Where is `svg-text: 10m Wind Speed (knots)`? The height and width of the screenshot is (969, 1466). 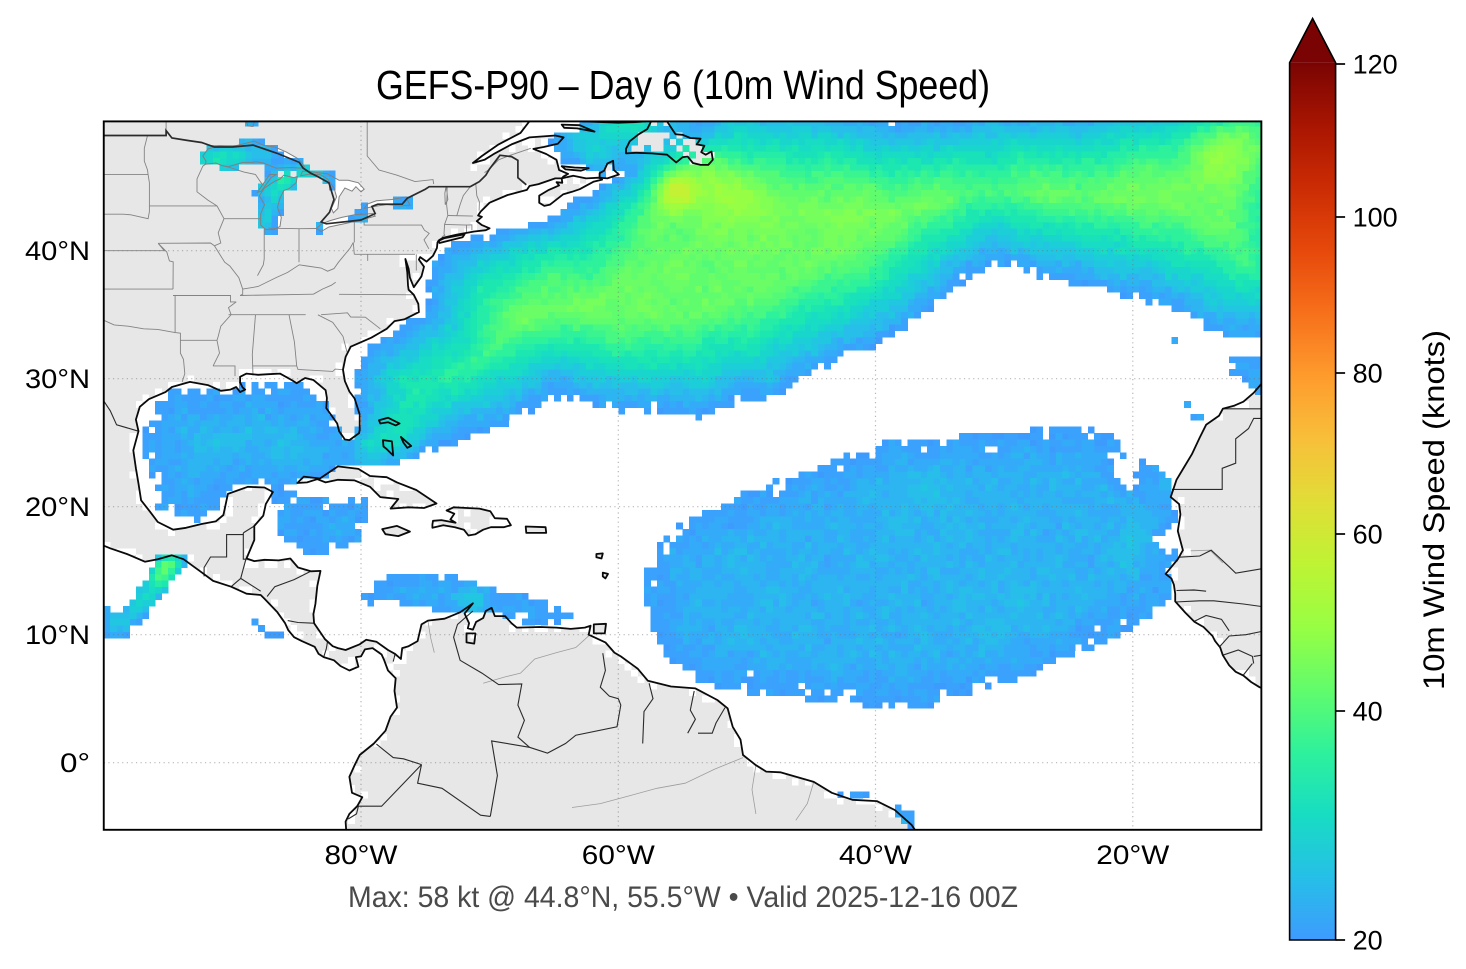
svg-text: 10m Wind Speed (knots) is located at coordinates (1434, 510).